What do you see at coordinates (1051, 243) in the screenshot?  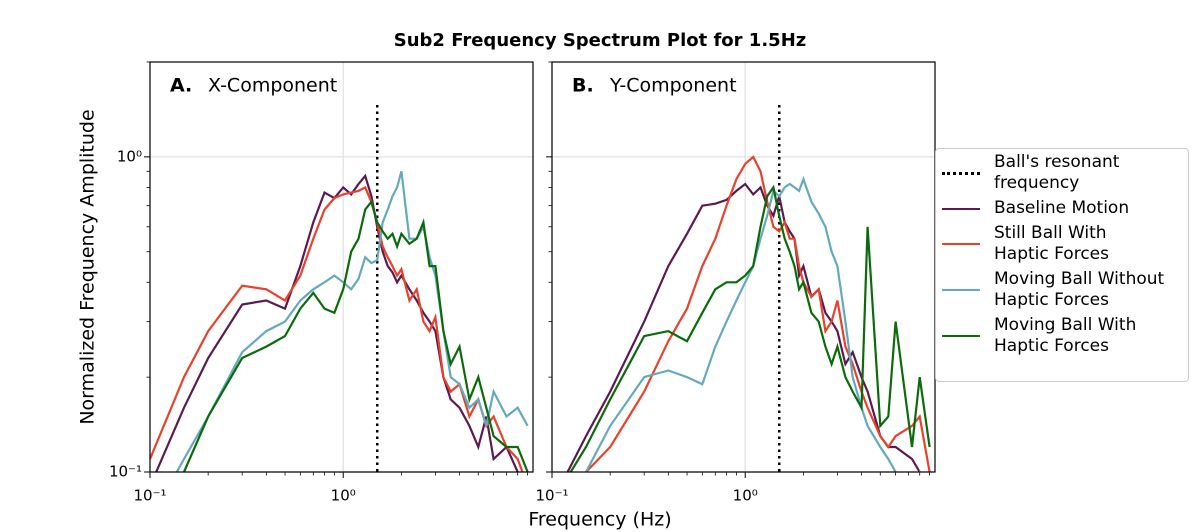 I see `legend-label: Still Ball With Haptic Forces` at bounding box center [1051, 243].